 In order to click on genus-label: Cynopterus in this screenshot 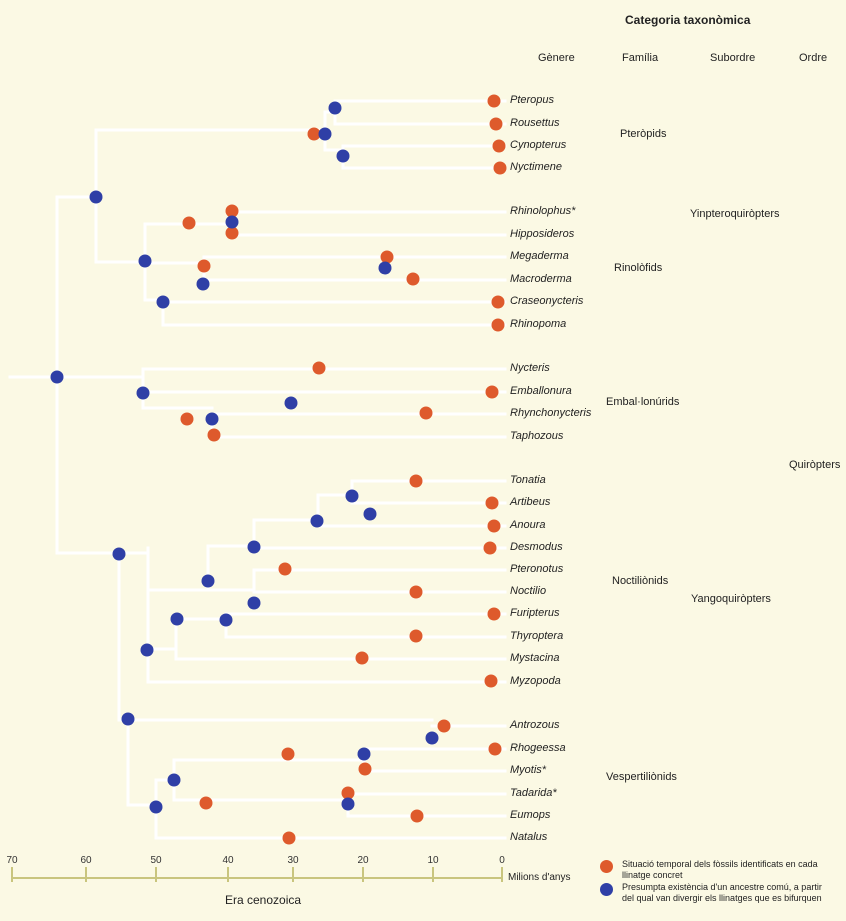, I will do `click(538, 145)`.